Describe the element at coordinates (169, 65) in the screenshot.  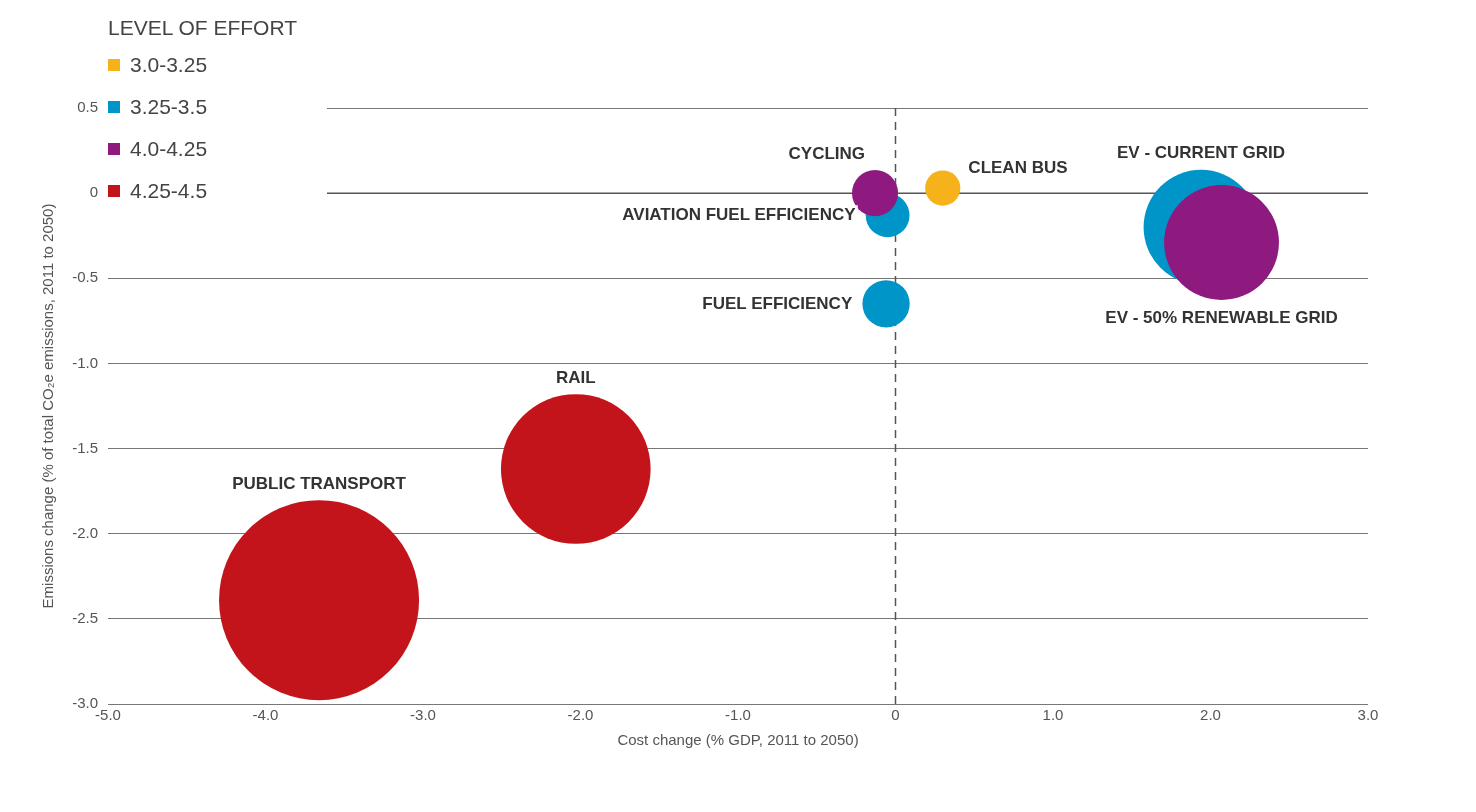
I see `legend-label: 3.0-3.25` at that location.